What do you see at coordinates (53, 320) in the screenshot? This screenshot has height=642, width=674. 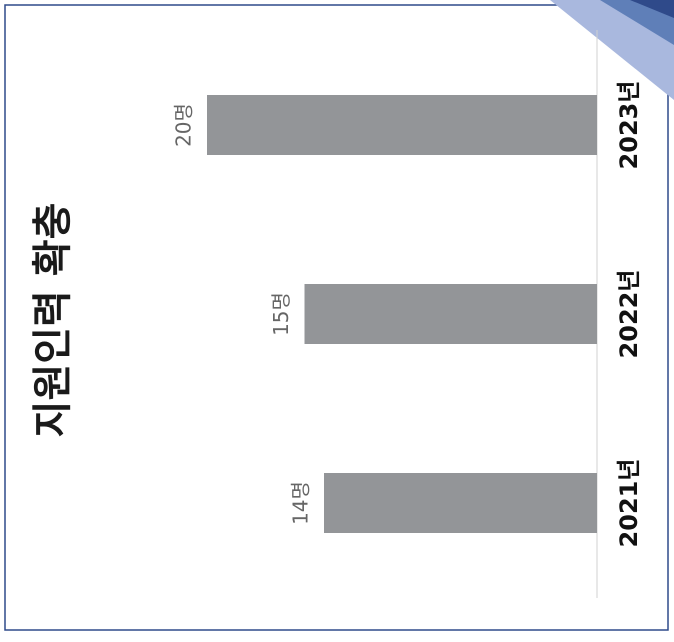 I see `chart-title: 지원인력 확충` at bounding box center [53, 320].